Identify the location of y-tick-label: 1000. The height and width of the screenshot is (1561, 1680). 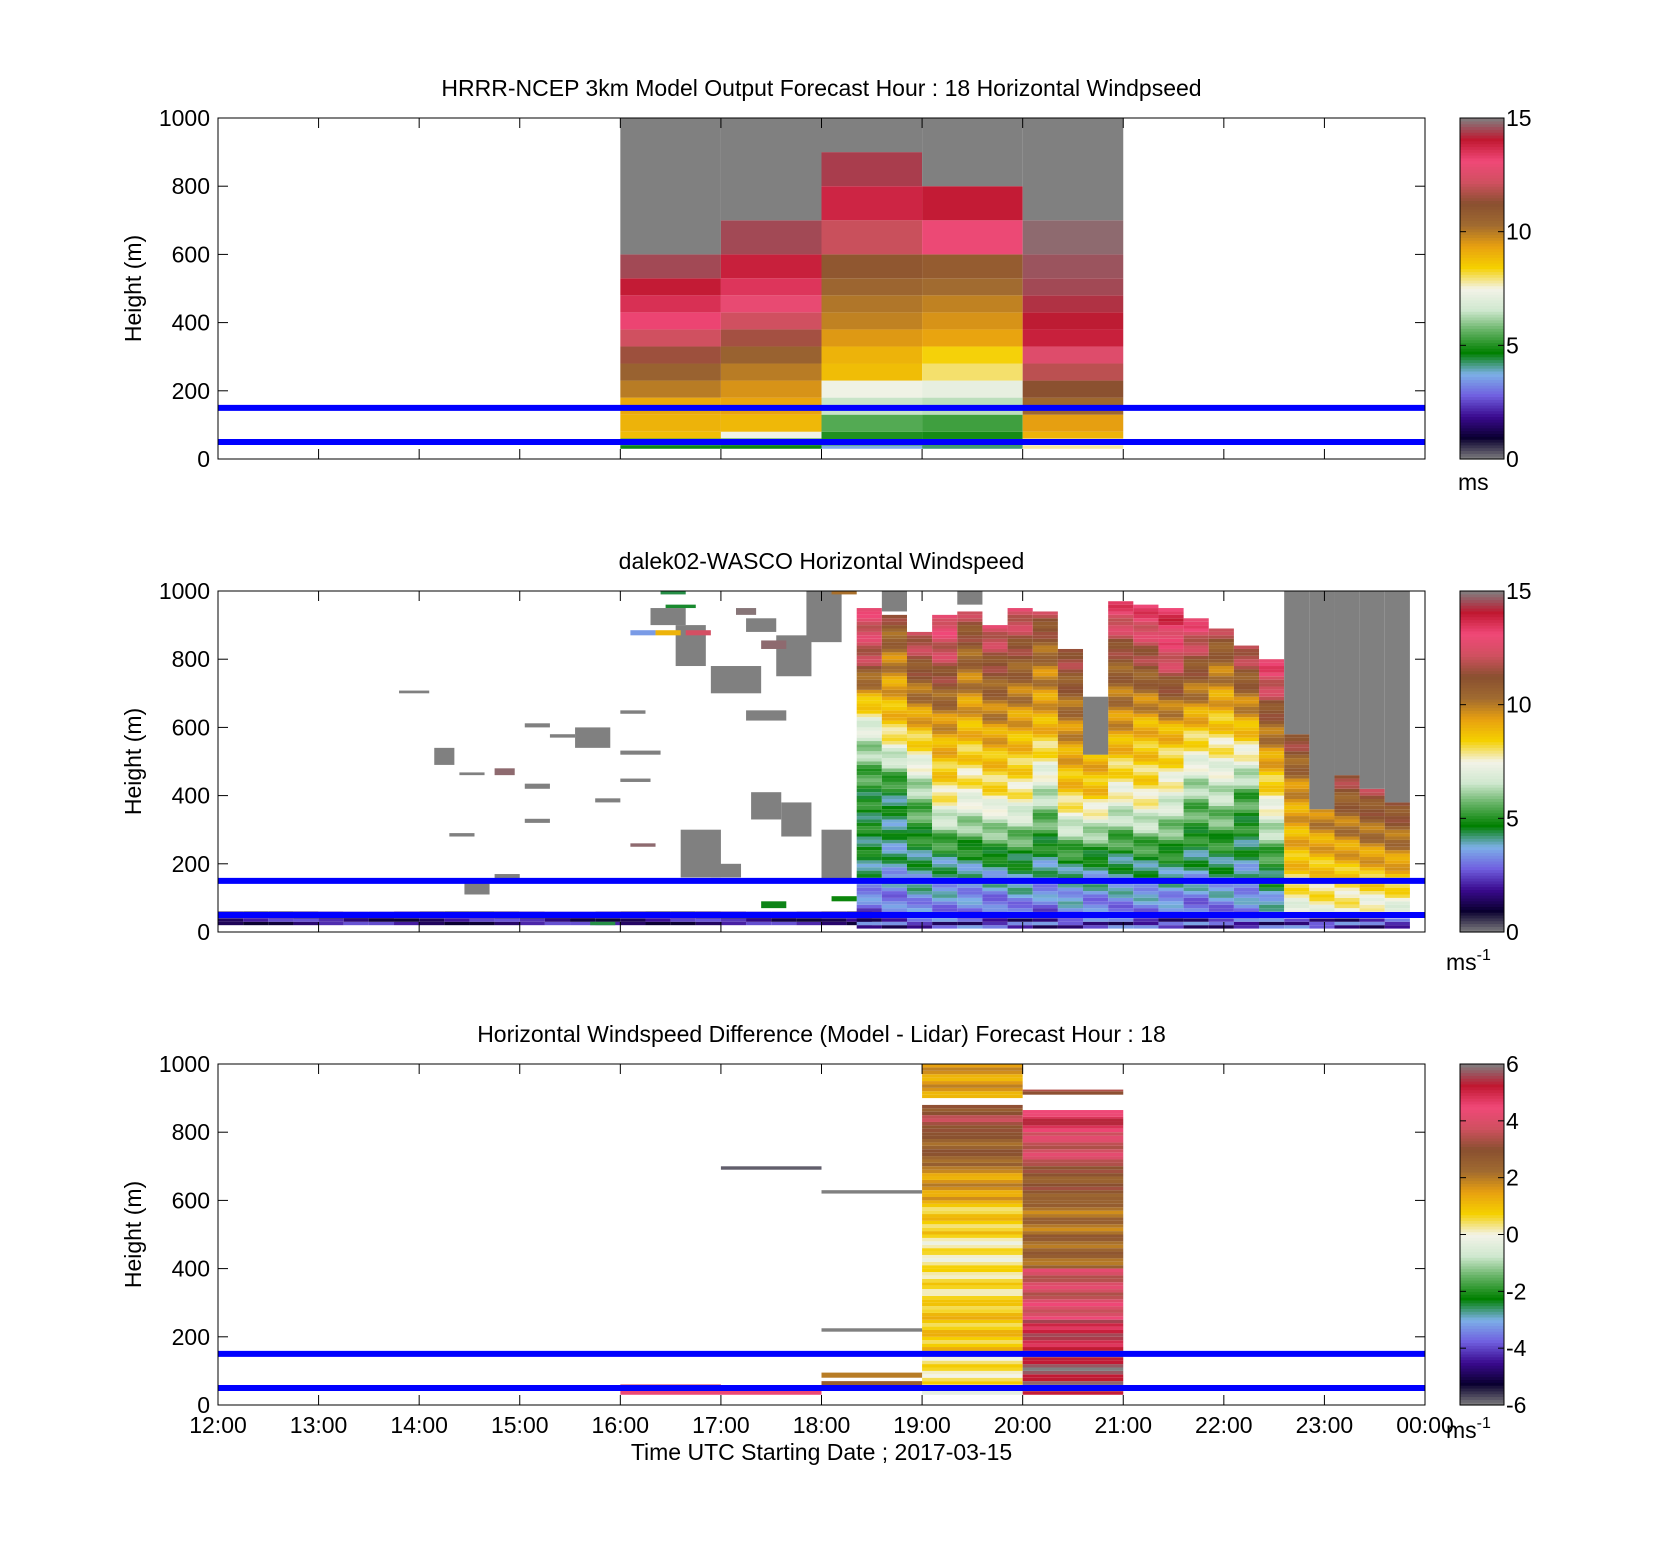
(184, 591).